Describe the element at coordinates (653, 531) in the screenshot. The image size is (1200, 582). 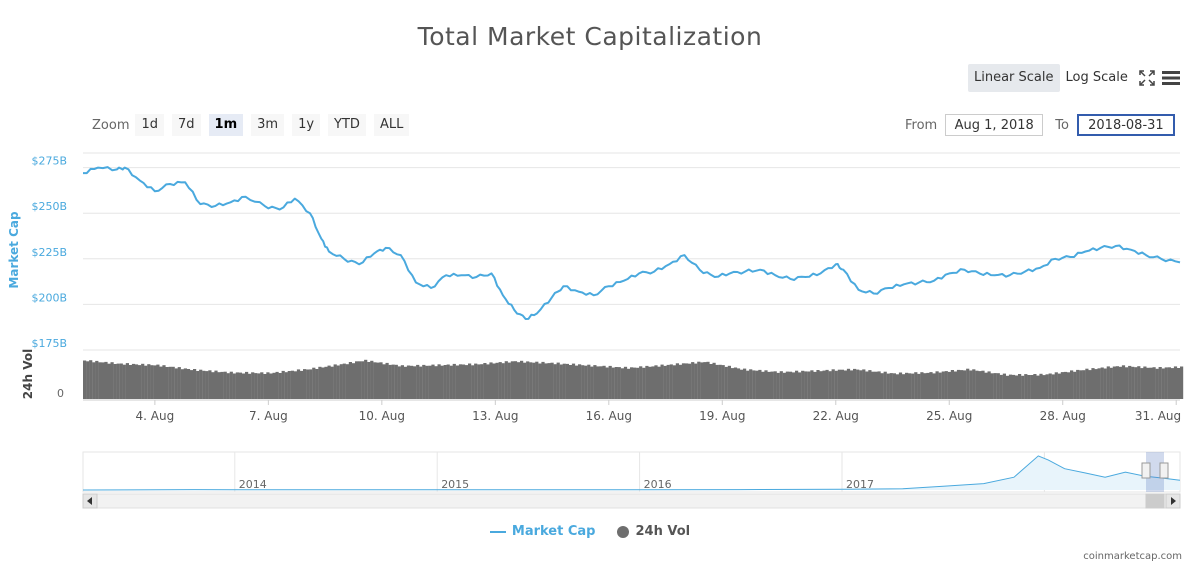
I see `legend-item-volume: 24h Vol` at that location.